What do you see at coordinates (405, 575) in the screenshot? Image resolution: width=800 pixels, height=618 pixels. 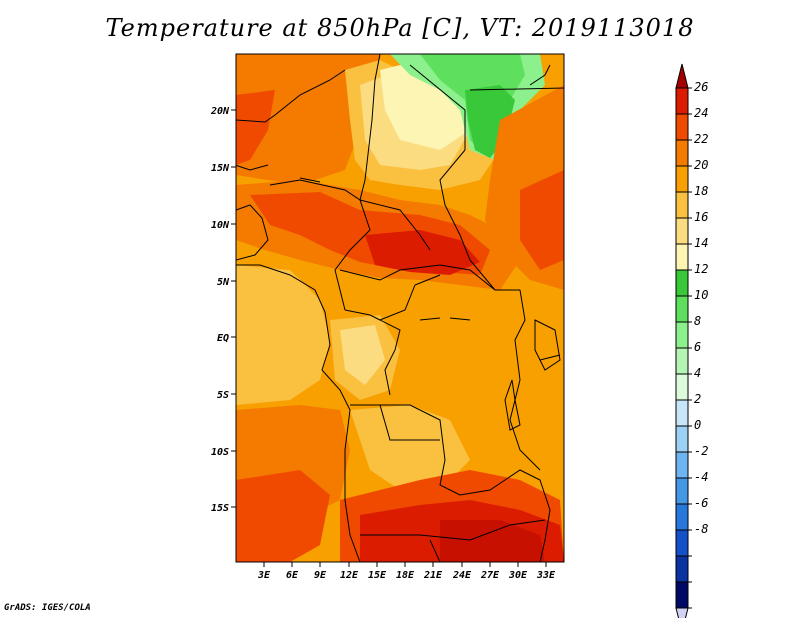 I see `lon-label: 18E` at bounding box center [405, 575].